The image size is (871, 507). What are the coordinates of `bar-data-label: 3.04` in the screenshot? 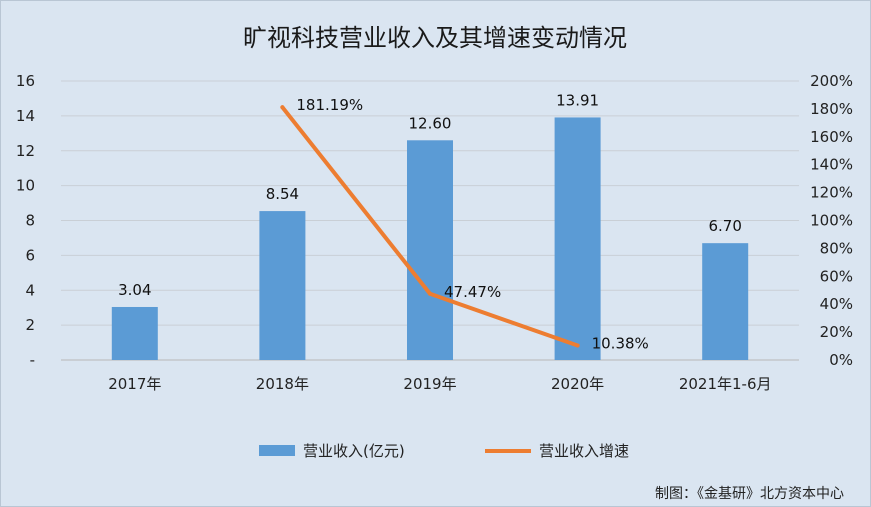 It's located at (134, 290).